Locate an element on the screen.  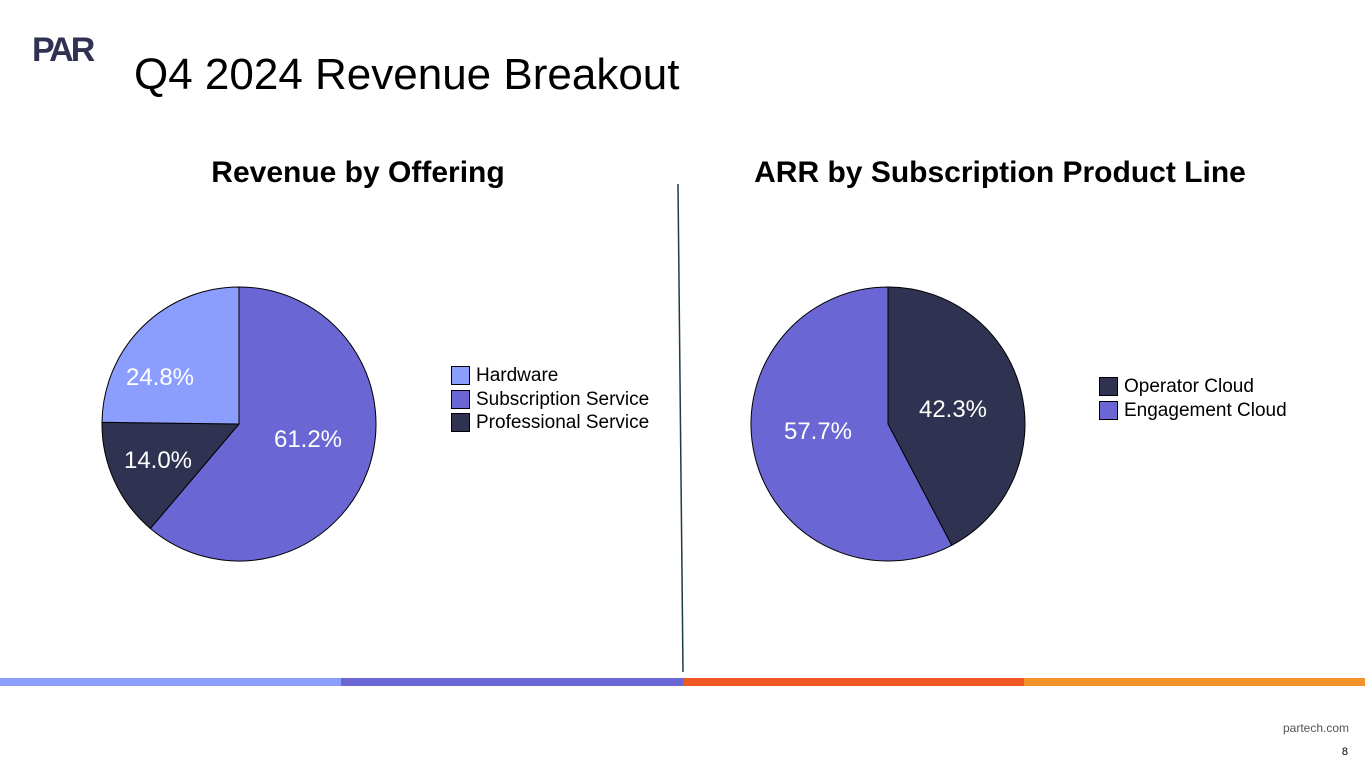
pie-slice-engagement-cloud is located at coordinates (851, 424).